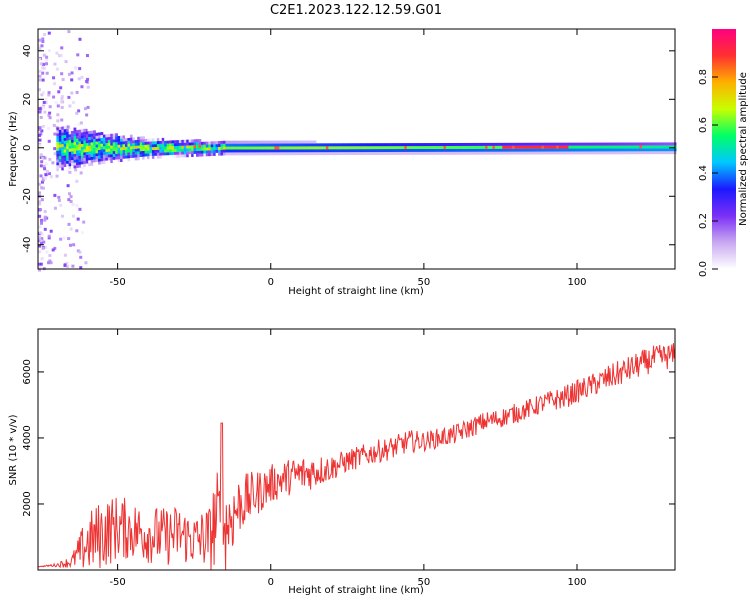 Image resolution: width=750 pixels, height=604 pixels. What do you see at coordinates (271, 282) in the screenshot?
I see `spectrogram-x-tick-label: 0` at bounding box center [271, 282].